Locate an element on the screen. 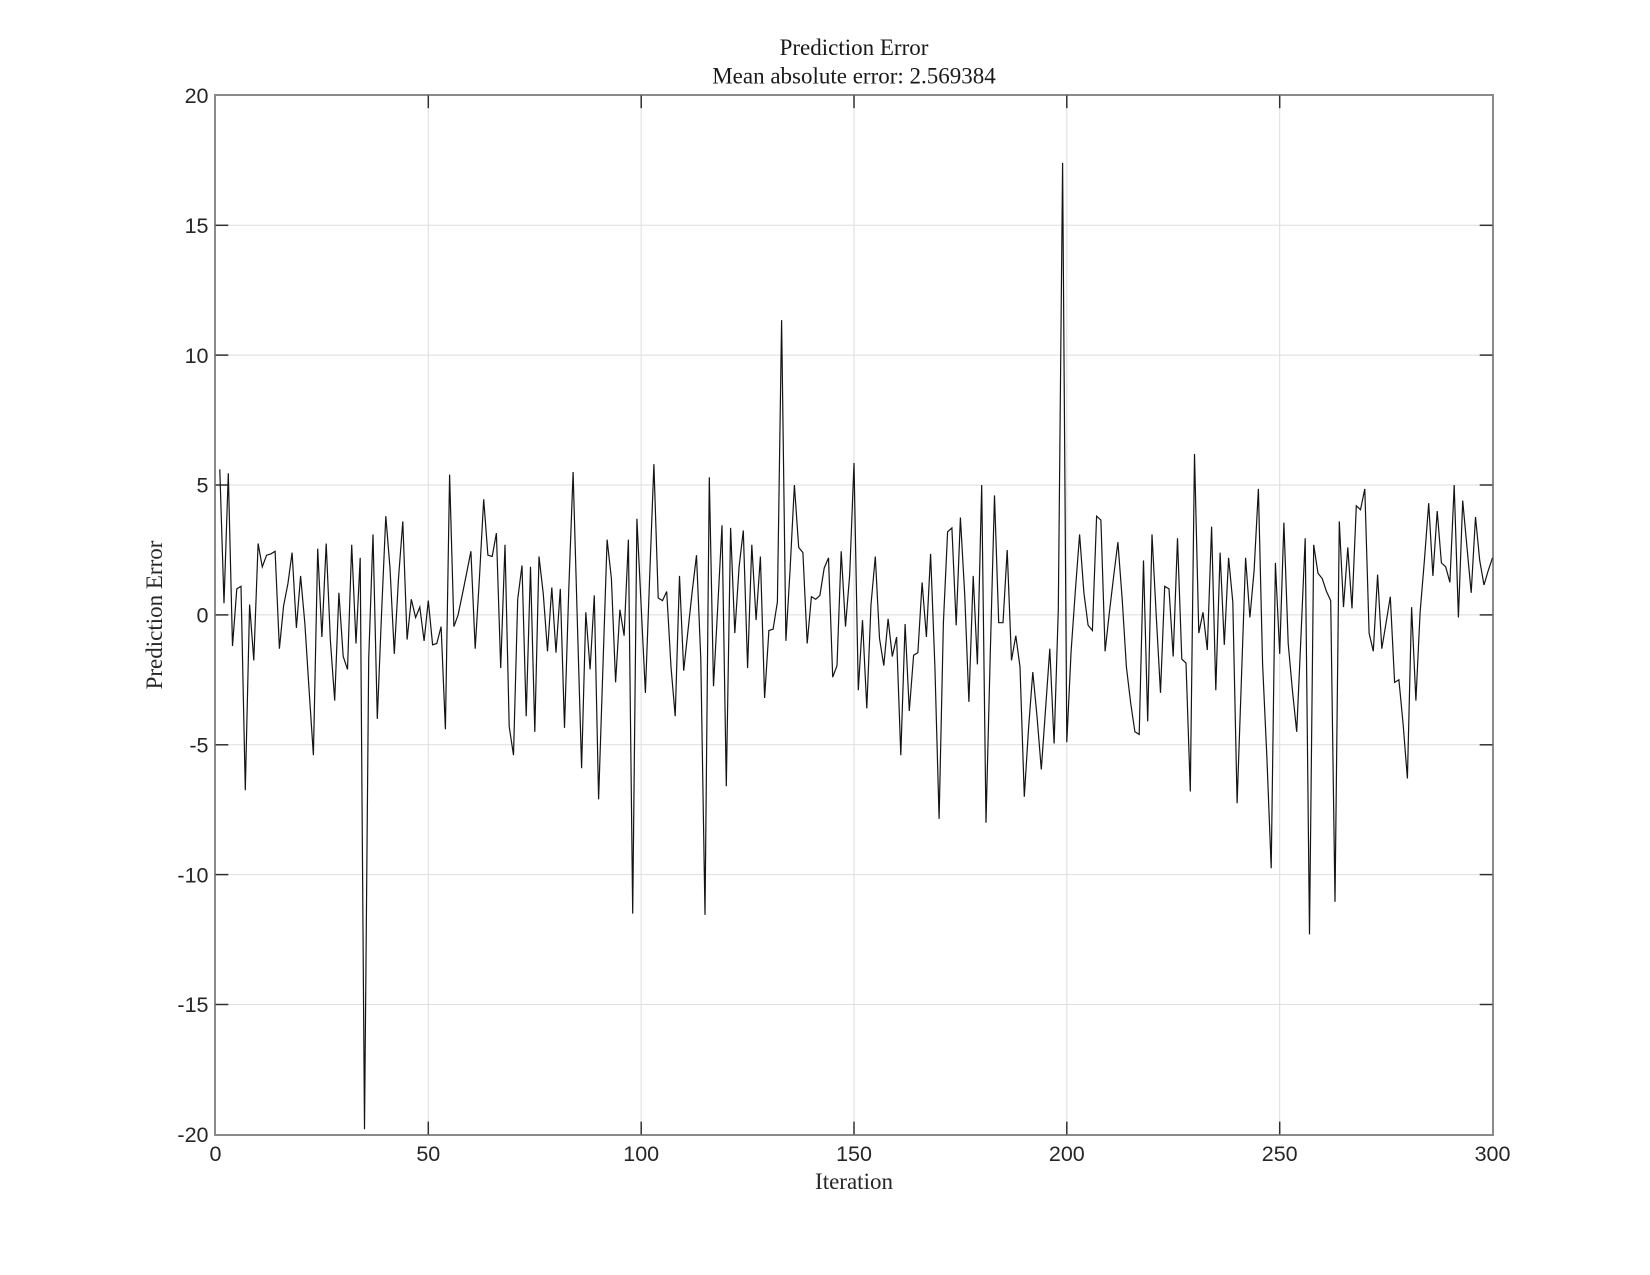  svg-text: -15 is located at coordinates (192, 1005).